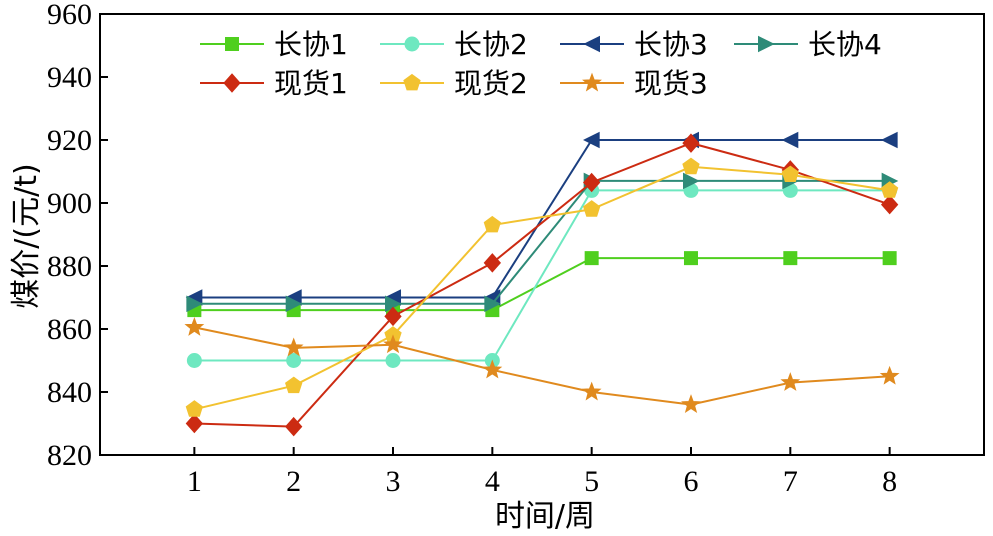 This screenshot has width=993, height=536. I want to click on x-tick-label: 8, so click(889, 481).